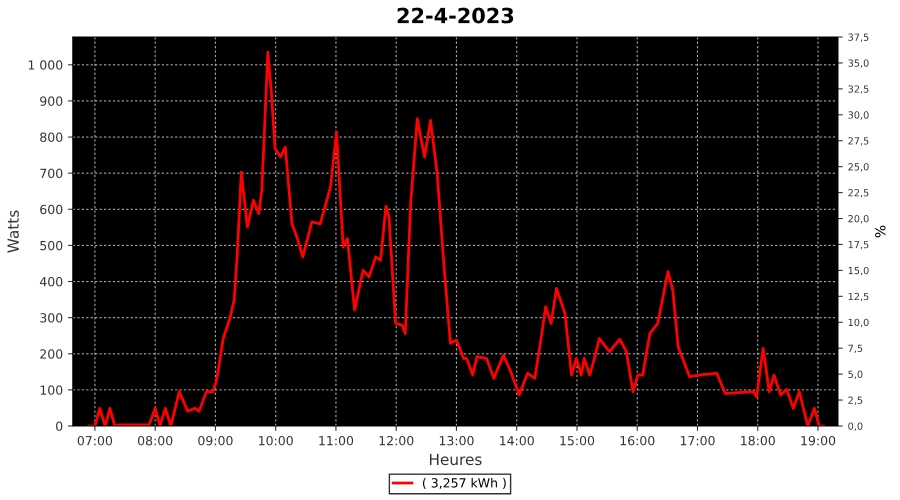 Image resolution: width=900 pixels, height=500 pixels. What do you see at coordinates (858, 219) in the screenshot?
I see `y2-tick-label: 20,0` at bounding box center [858, 219].